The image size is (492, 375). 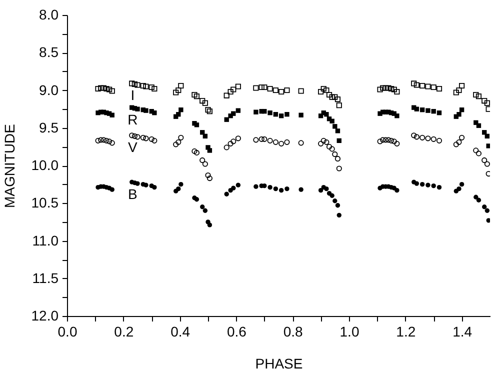 I want to click on y-tick-label: 9.5, so click(x=49, y=127).